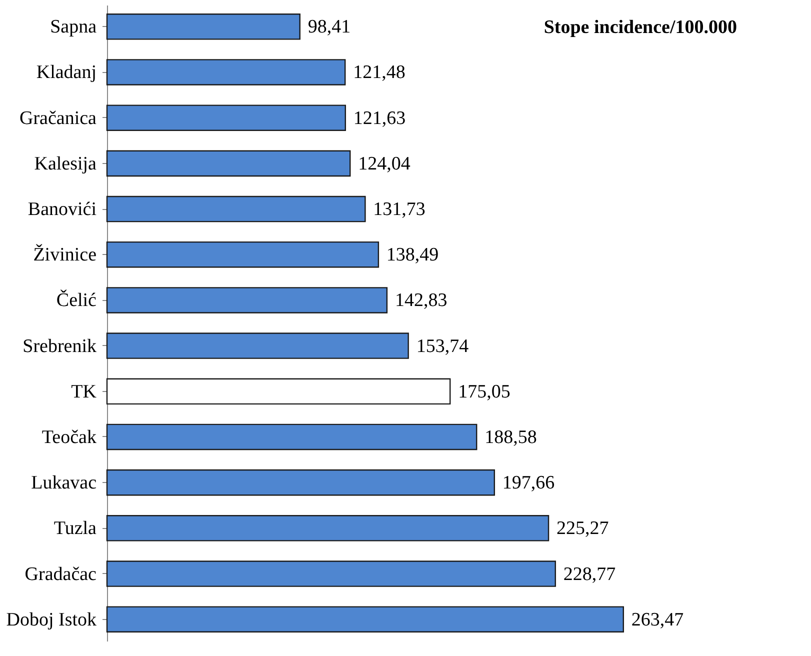  Describe the element at coordinates (329, 27) in the screenshot. I see `data-label: 98,41` at that location.